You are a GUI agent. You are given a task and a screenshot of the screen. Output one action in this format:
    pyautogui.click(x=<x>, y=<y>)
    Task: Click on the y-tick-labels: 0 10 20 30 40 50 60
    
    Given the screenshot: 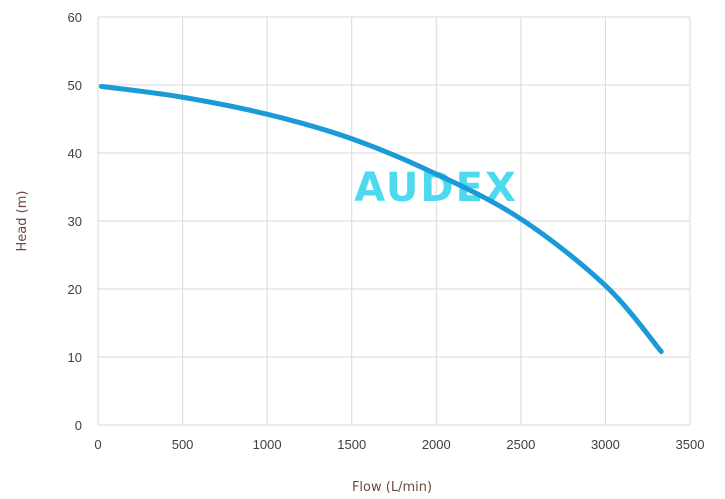 What is the action you would take?
    pyautogui.click(x=75, y=221)
    